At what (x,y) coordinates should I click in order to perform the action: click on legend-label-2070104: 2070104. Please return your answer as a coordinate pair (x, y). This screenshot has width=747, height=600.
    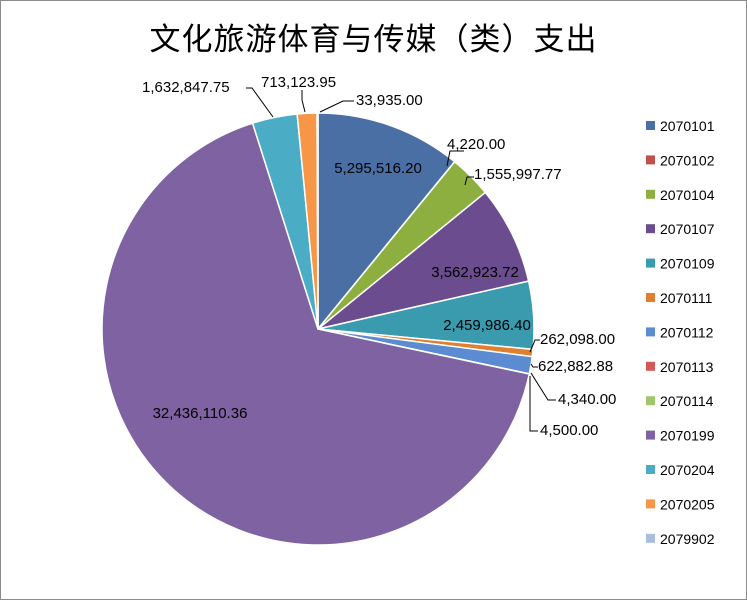
    Looking at the image, I should click on (687, 195).